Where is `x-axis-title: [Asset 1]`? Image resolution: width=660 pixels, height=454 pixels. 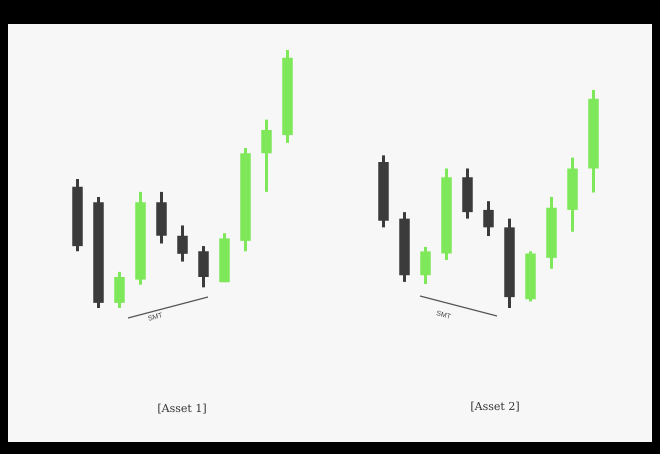 x-axis-title: [Asset 1] is located at coordinates (182, 408).